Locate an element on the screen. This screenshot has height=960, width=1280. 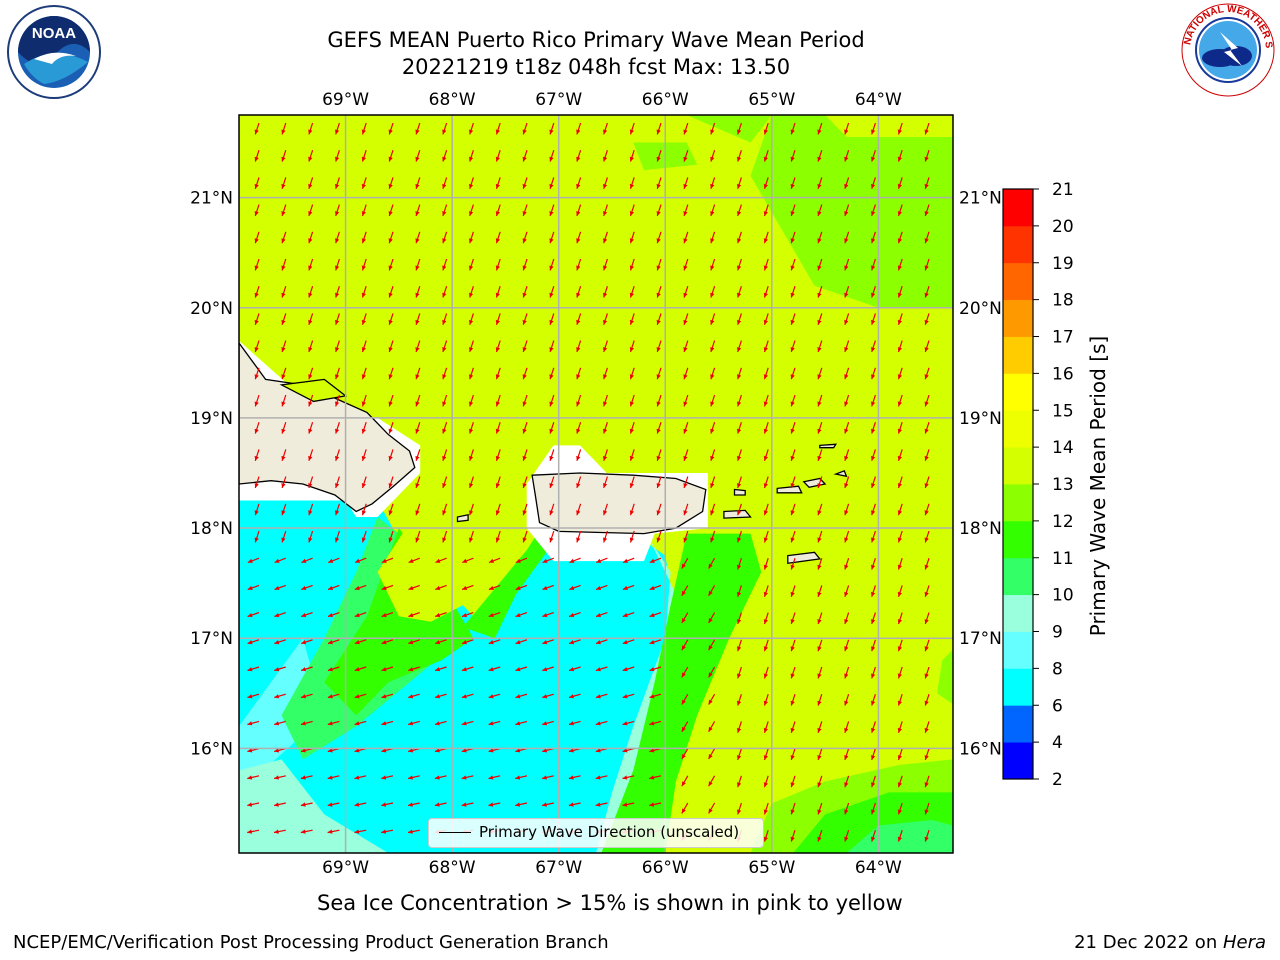
lat-label-left: 21°N is located at coordinates (211, 199).